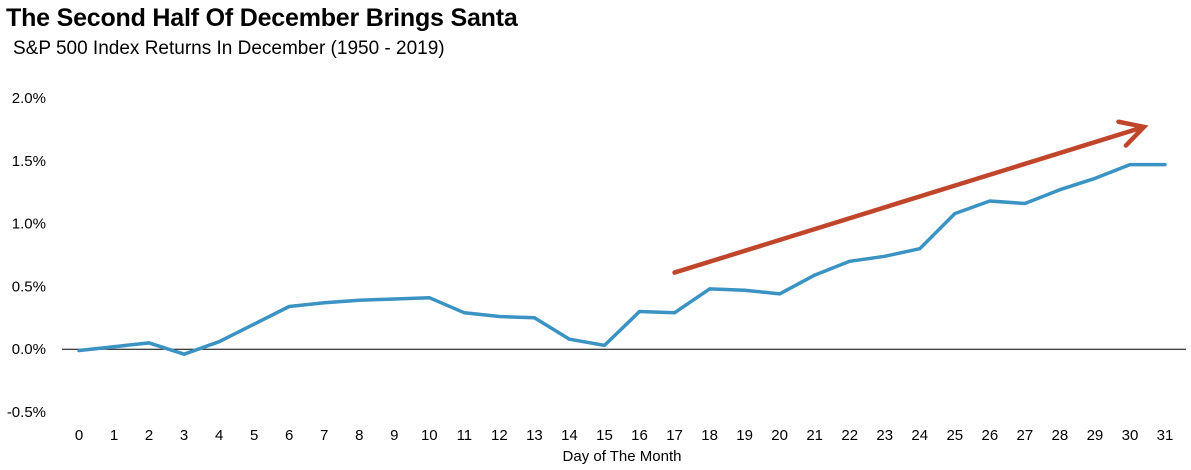 Image resolution: width=1191 pixels, height=470 pixels. I want to click on x-axis-label: Day of The Month, so click(622, 456).